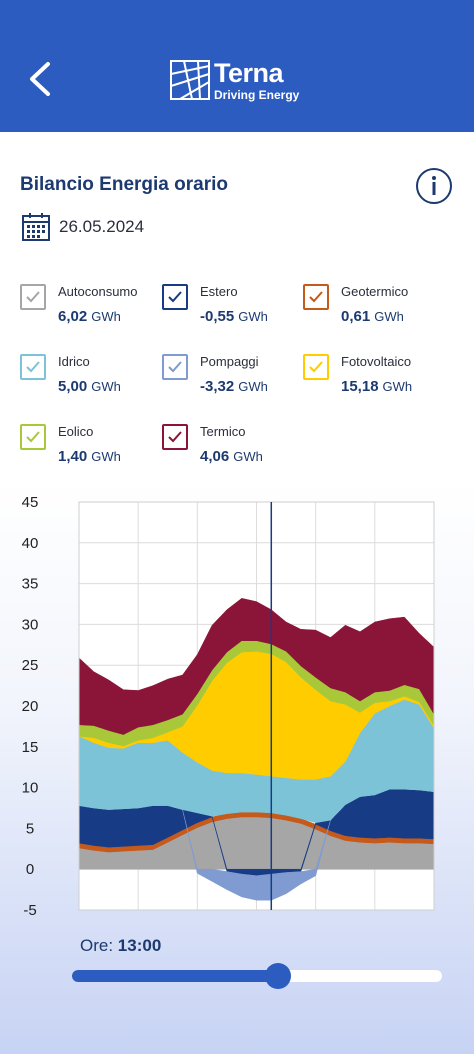 The image size is (474, 1054). What do you see at coordinates (73, 316) in the screenshot?
I see `legend-value-number: 6,02` at bounding box center [73, 316].